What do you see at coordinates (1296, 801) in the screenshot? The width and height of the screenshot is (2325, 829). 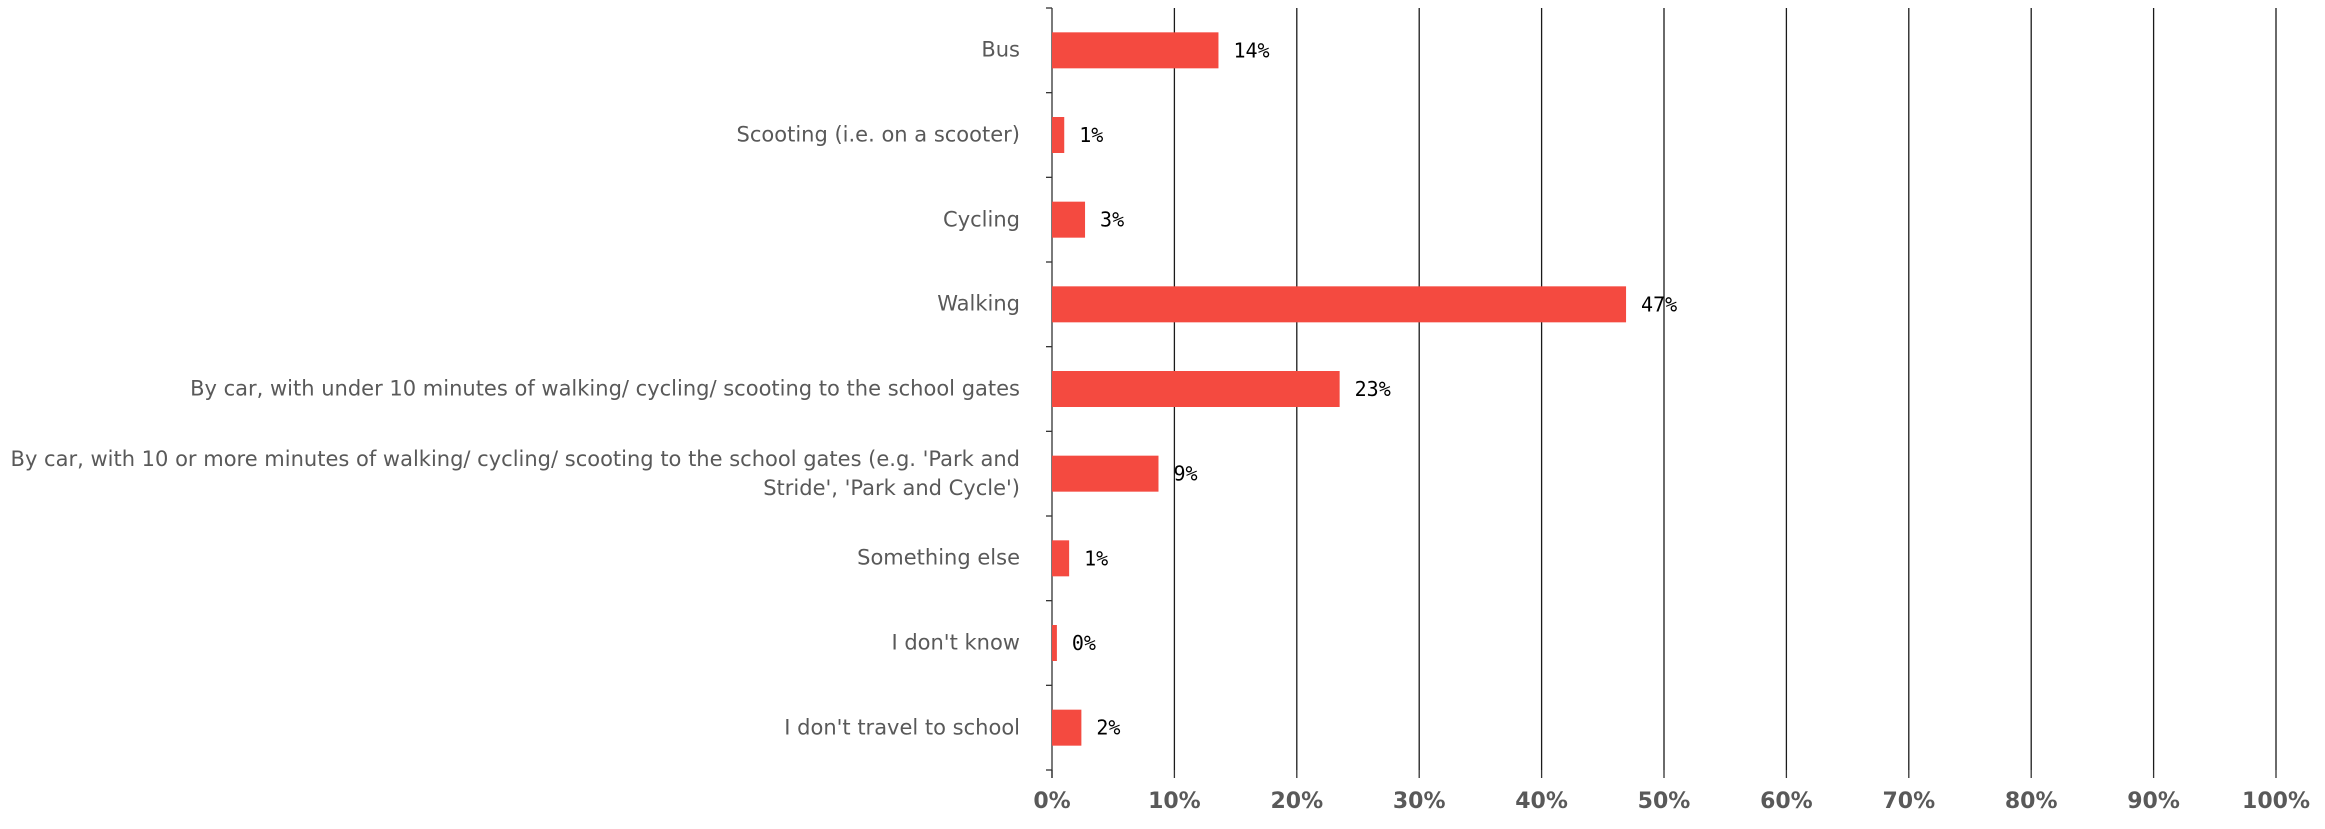 I see `x-tick-label: 20%` at bounding box center [1296, 801].